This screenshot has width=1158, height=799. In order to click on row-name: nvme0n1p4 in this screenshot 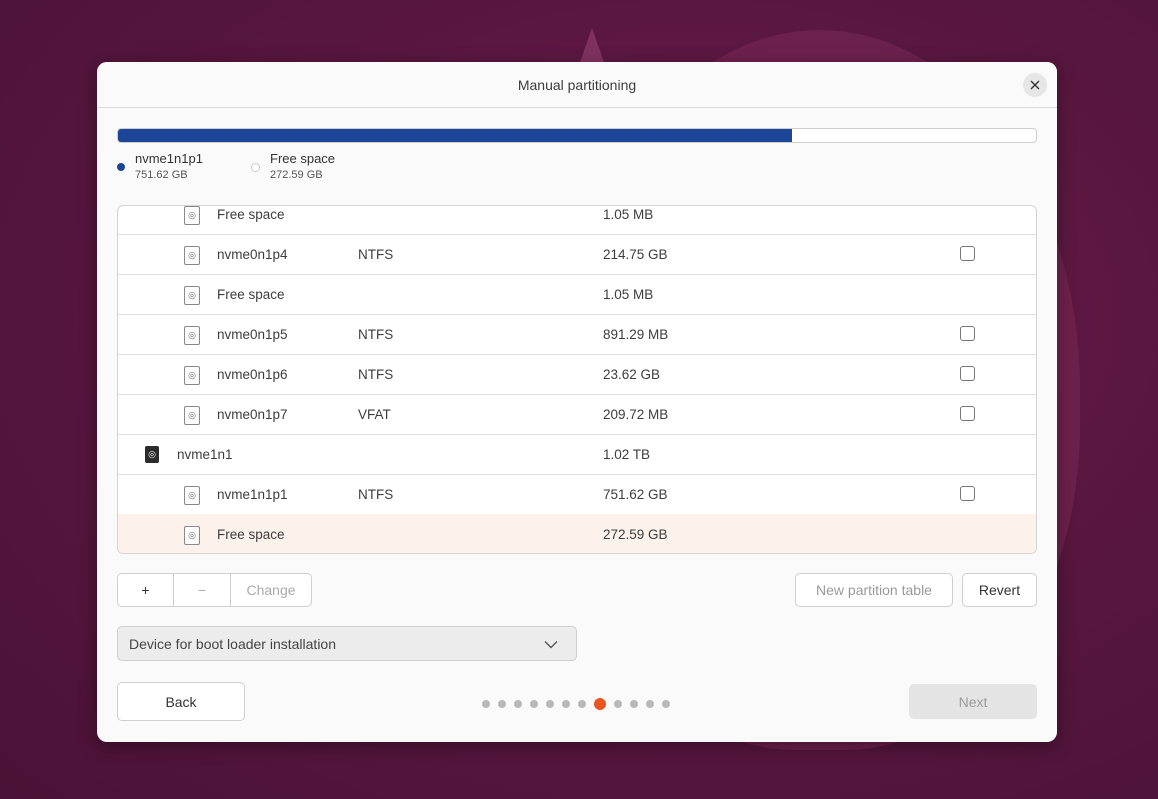, I will do `click(252, 254)`.